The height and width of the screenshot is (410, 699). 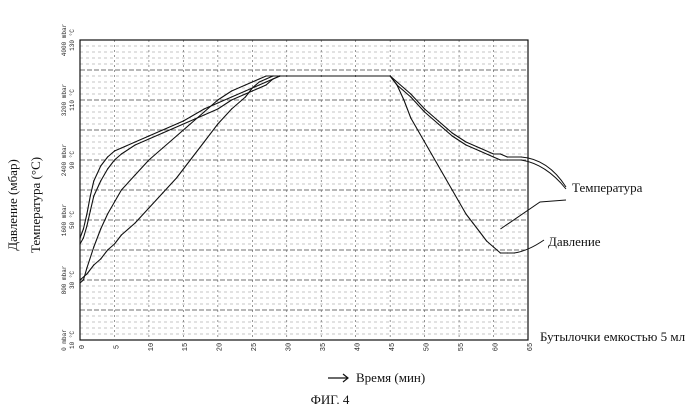 What do you see at coordinates (72, 160) in the screenshot?
I see `y-tick-label-temperature: 90 °C` at bounding box center [72, 160].